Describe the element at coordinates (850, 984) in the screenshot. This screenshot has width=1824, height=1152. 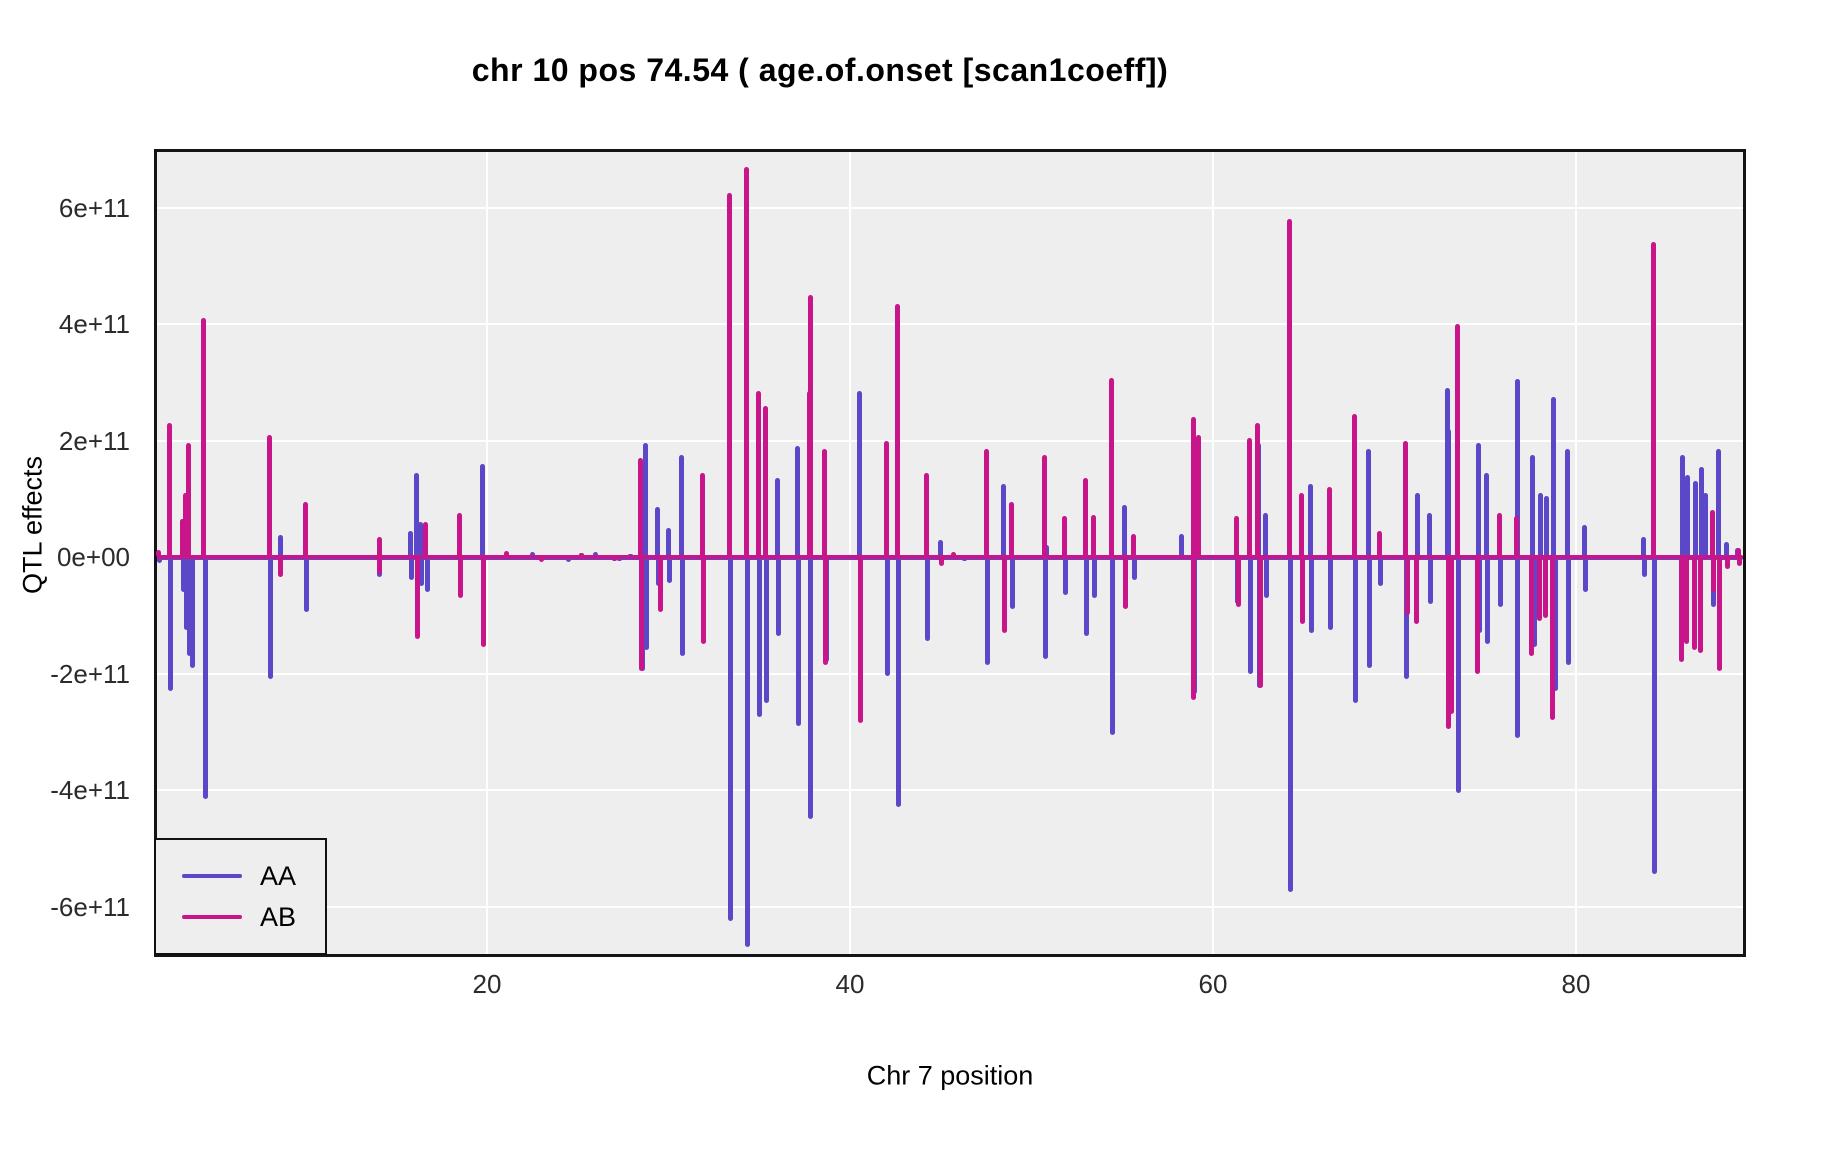
I see `x-tick-label: 40` at that location.